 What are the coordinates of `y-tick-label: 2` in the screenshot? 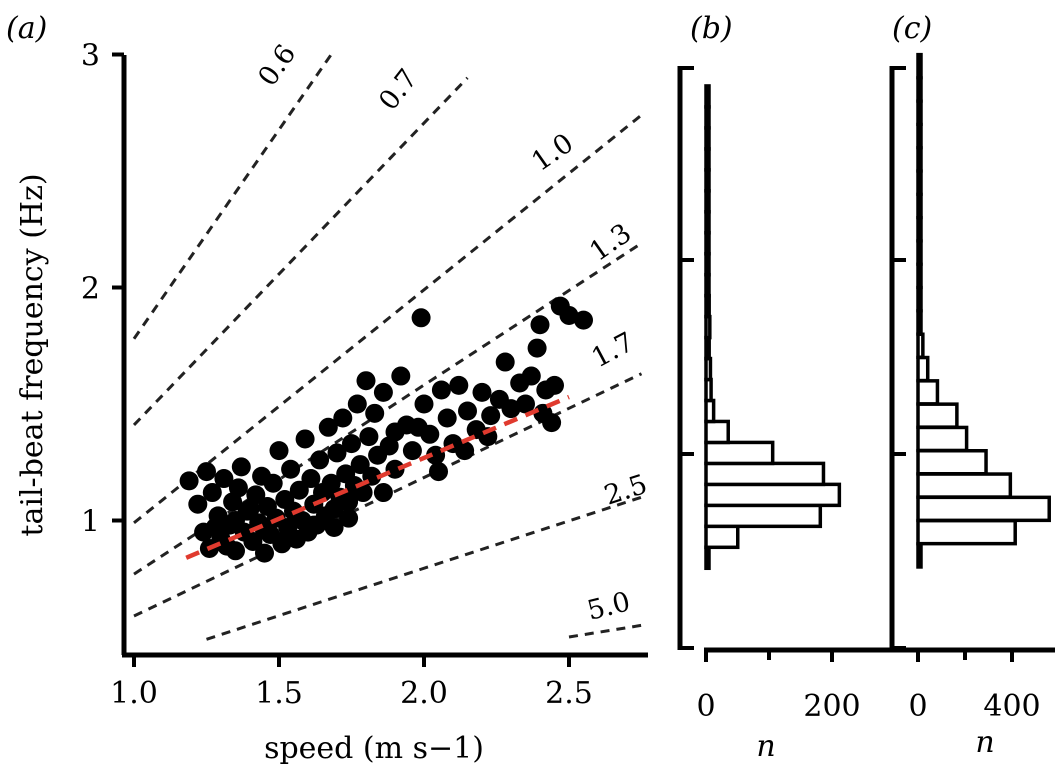 It's located at (90, 289).